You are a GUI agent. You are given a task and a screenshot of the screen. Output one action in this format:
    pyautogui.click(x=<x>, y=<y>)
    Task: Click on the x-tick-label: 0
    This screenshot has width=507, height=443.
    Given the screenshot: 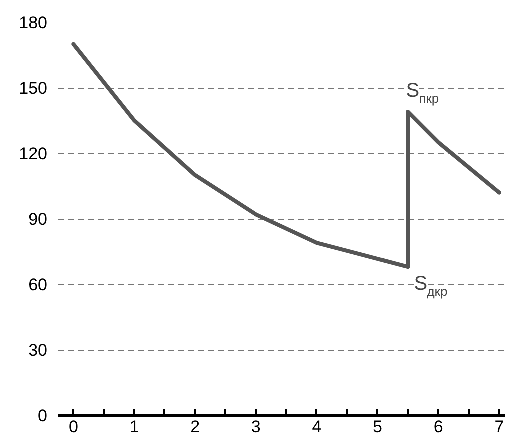 What is the action you would take?
    pyautogui.click(x=73, y=427)
    